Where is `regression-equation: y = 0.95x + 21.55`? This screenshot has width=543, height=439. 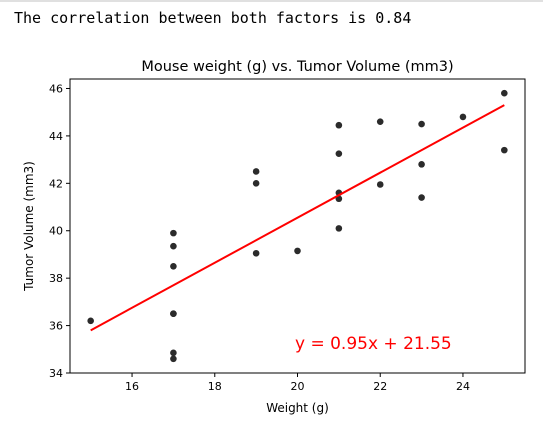
regression-equation: y = 0.95x + 21.55 is located at coordinates (373, 344).